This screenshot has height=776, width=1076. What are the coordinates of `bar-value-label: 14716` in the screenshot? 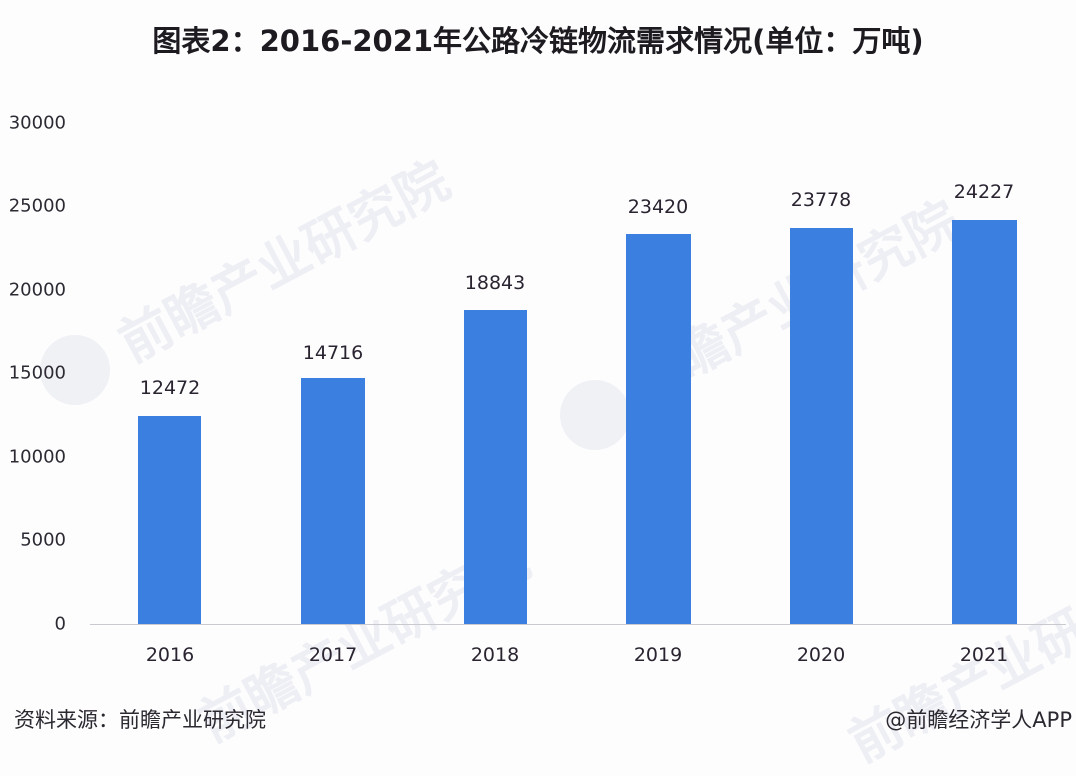 It's located at (333, 353).